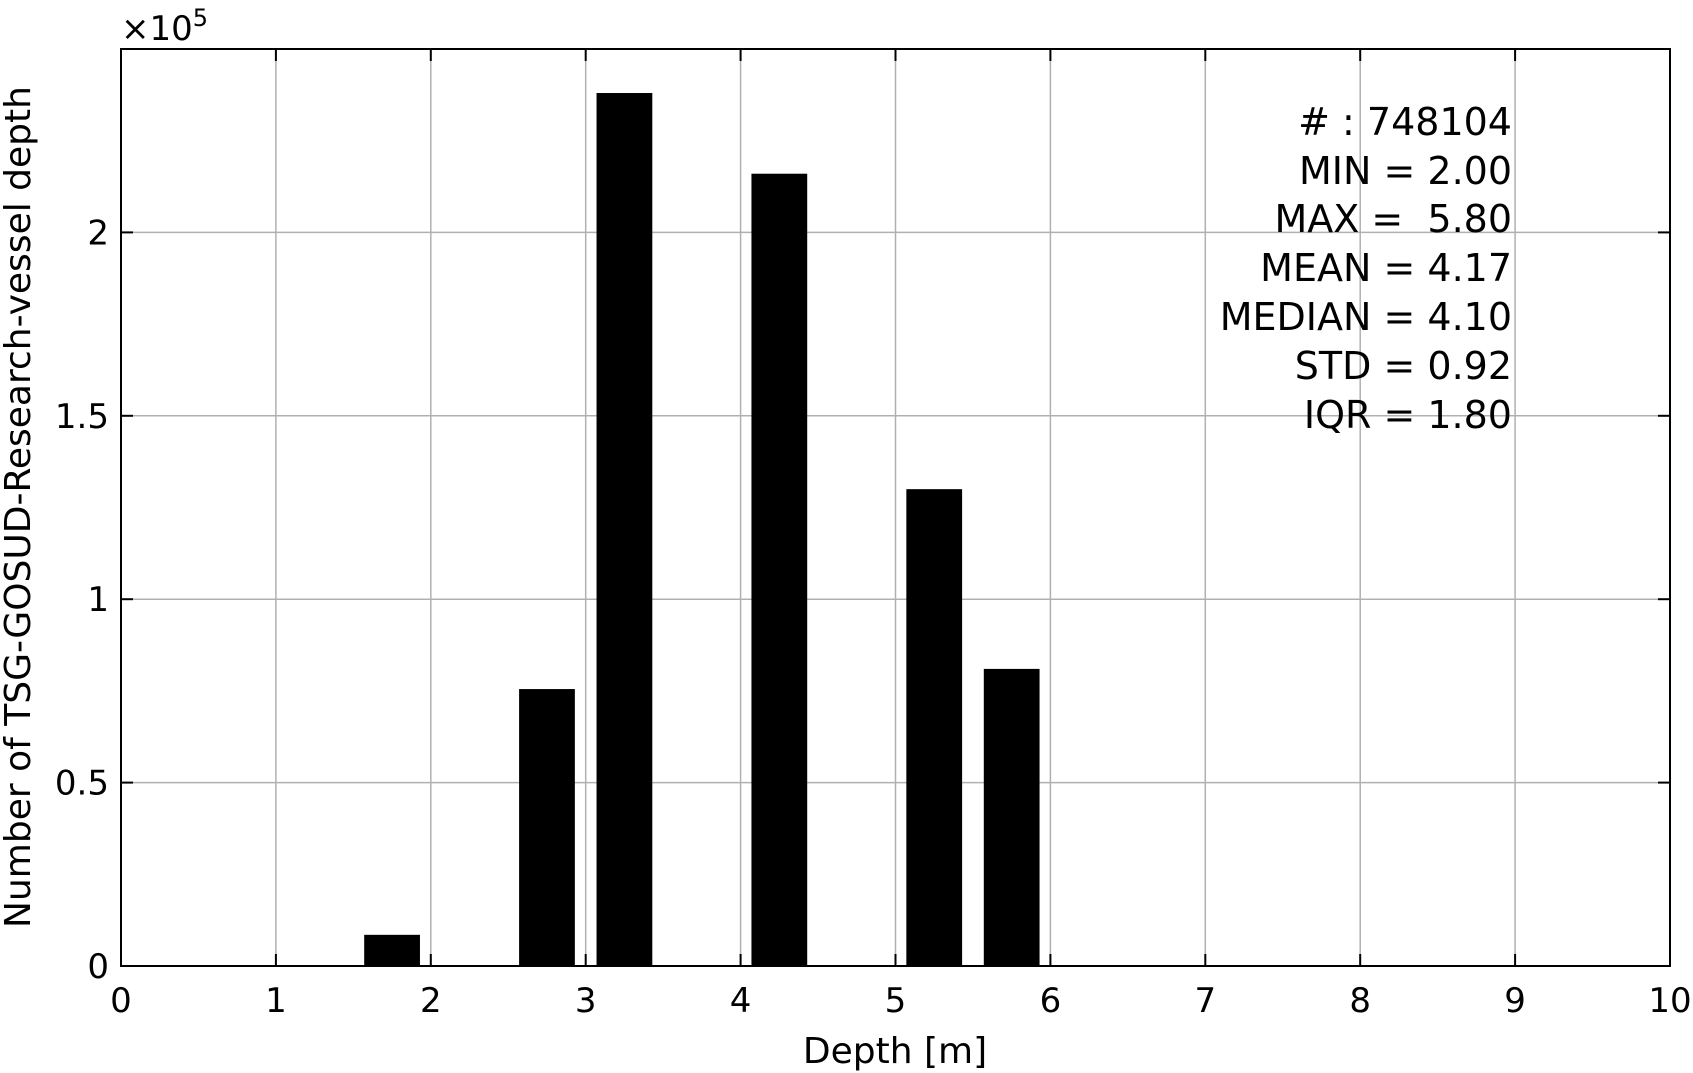  Describe the element at coordinates (1360, 1001) in the screenshot. I see `x-tick-label: 8` at that location.